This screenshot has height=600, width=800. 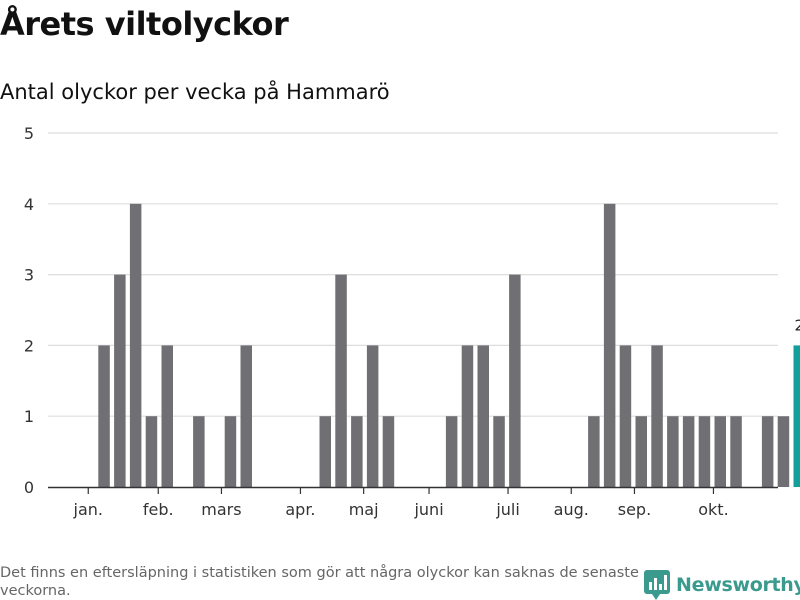 I want to click on y-tick-label: 4, so click(x=29, y=204).